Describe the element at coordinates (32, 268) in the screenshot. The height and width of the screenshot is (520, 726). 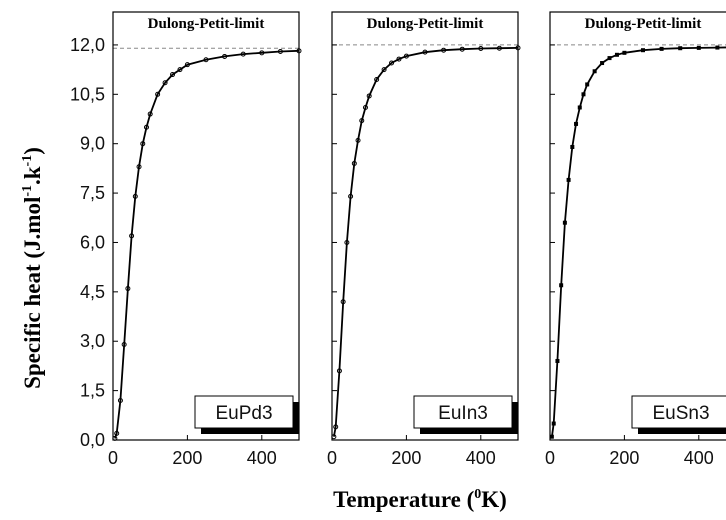
I see `y-axis-title: Specific heat (J.mol-1.k-1)` at that location.